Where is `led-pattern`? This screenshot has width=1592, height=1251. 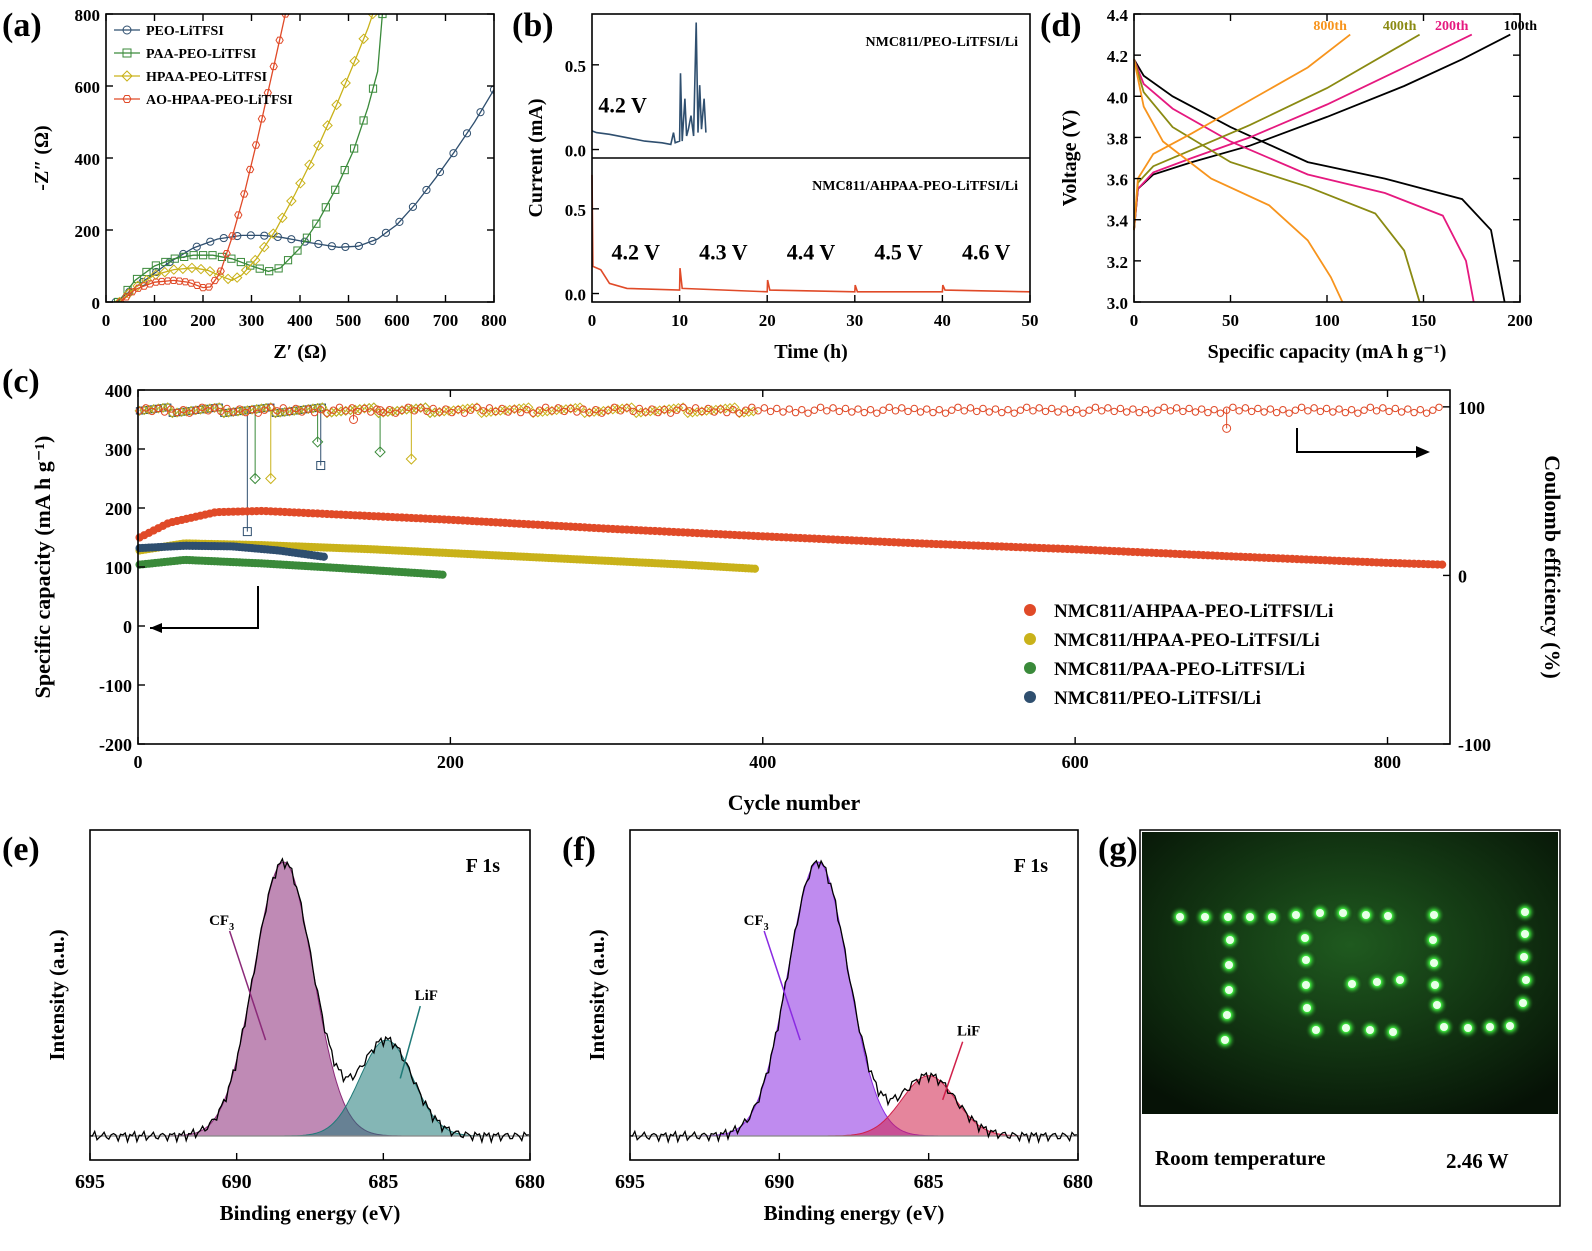
led-pattern is located at coordinates (1353, 976).